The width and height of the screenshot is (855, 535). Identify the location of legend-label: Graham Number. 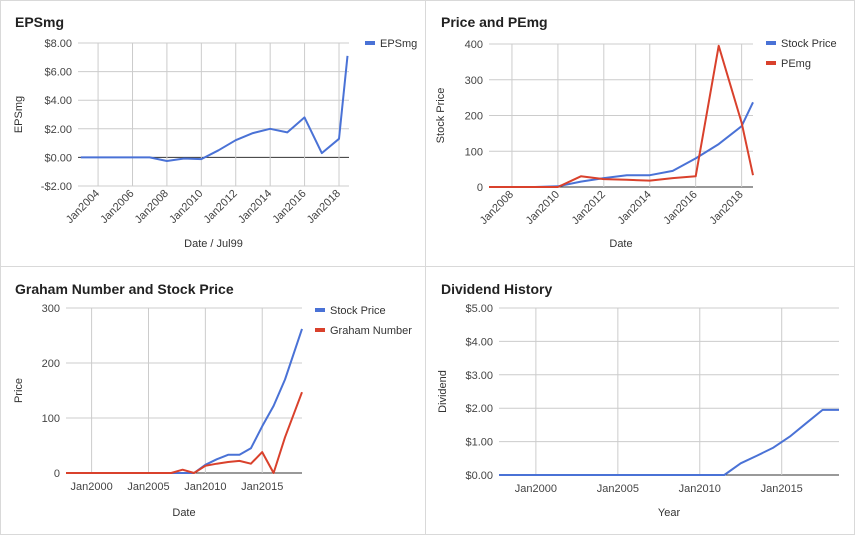
(371, 331).